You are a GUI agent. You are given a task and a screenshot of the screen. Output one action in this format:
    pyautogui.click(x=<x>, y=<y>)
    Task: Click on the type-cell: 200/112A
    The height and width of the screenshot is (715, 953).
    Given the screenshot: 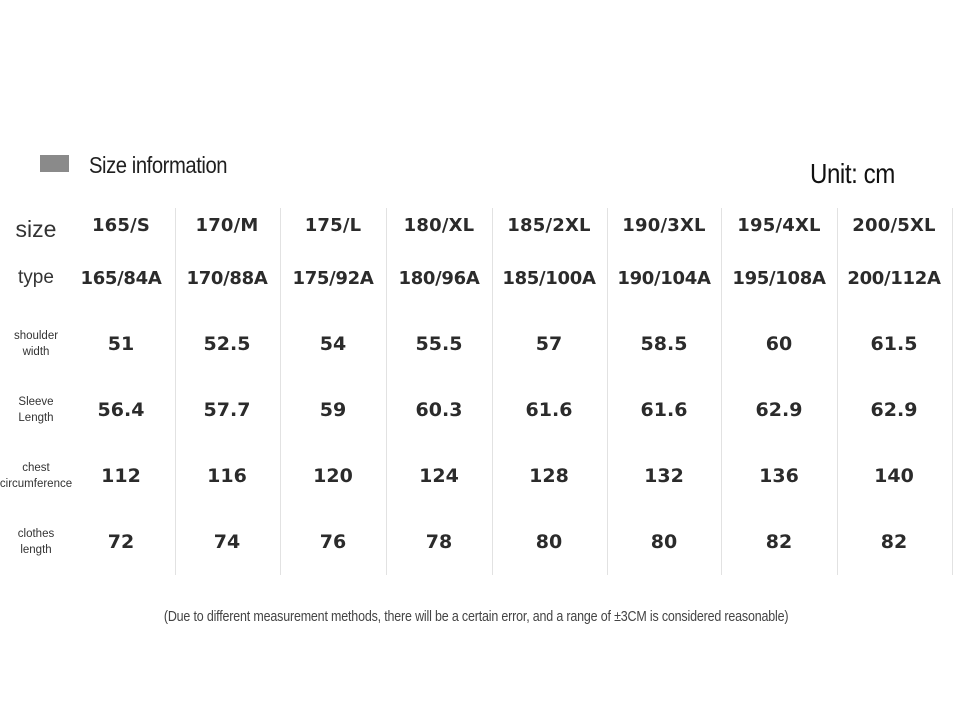 What is the action you would take?
    pyautogui.click(x=894, y=278)
    